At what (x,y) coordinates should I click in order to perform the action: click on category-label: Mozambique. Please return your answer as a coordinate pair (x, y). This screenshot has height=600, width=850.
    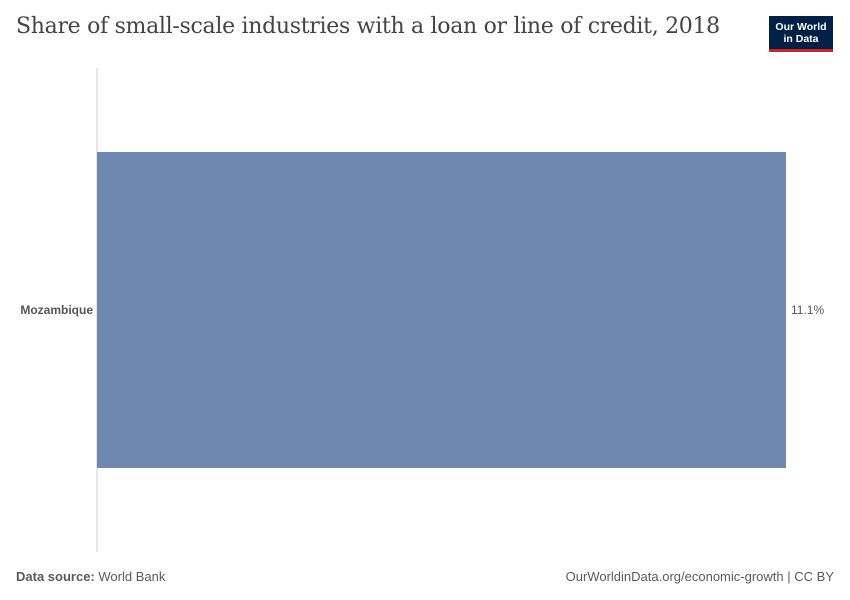
    Looking at the image, I should click on (56, 310).